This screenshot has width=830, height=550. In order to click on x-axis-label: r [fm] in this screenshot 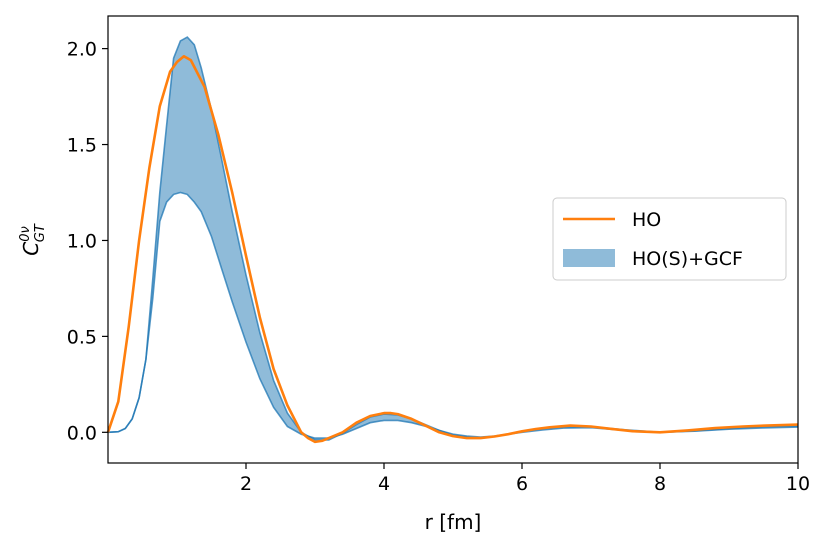, I will do `click(453, 522)`.